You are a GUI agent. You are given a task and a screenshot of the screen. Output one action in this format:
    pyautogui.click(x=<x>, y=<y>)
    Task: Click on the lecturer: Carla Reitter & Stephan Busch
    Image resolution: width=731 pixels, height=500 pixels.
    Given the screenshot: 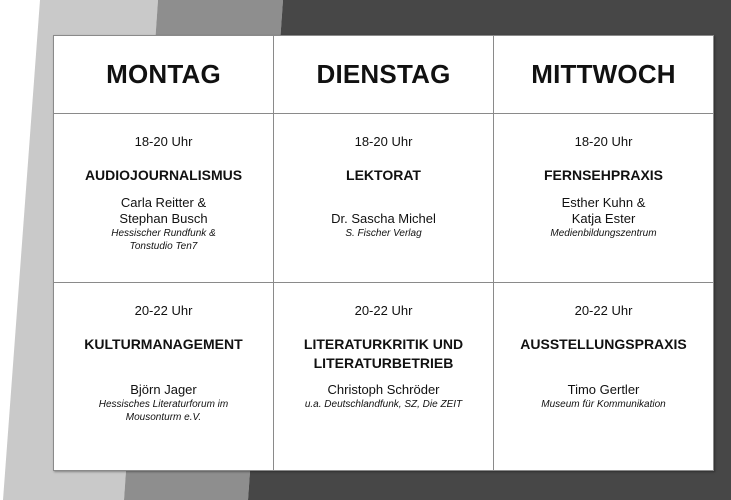 What is the action you would take?
    pyautogui.click(x=163, y=210)
    